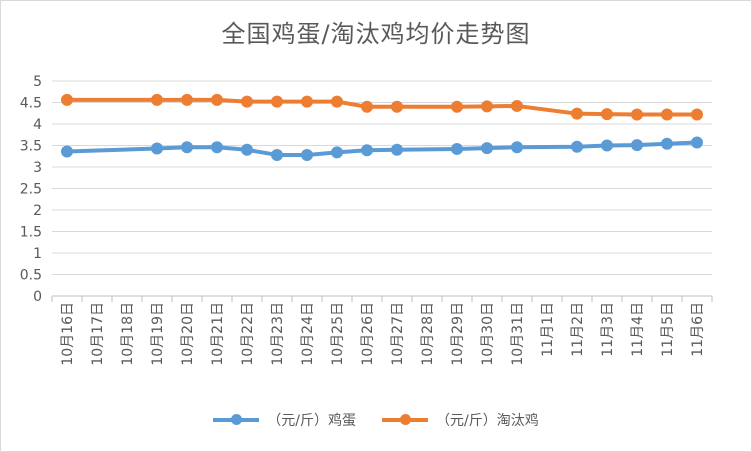 This screenshot has height=452, width=752. What do you see at coordinates (37, 211) in the screenshot?
I see `y-tick-label: 2` at bounding box center [37, 211].